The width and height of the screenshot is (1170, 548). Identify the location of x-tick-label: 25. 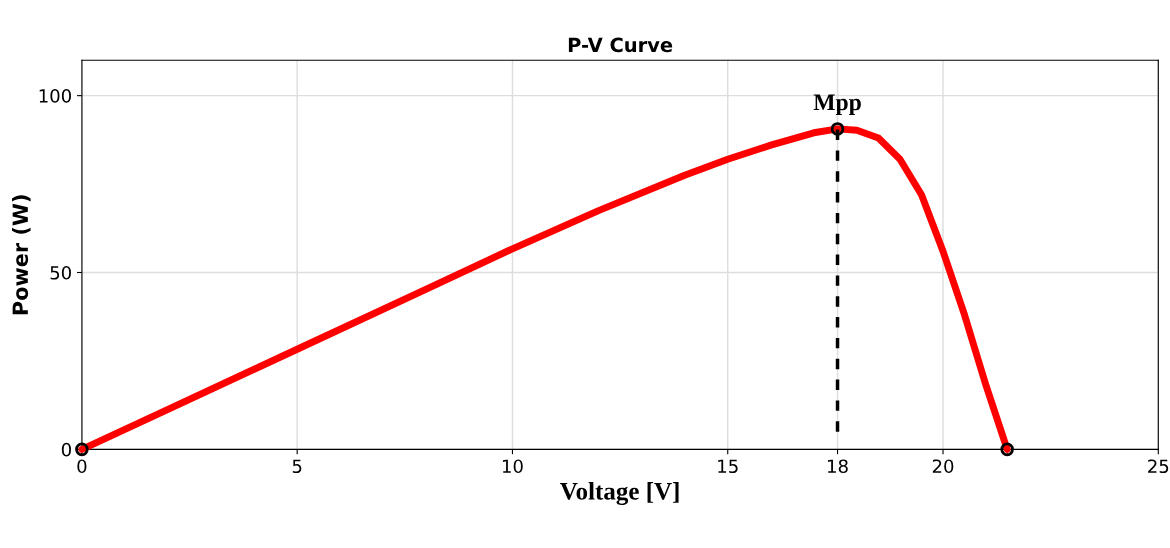
(1158, 466).